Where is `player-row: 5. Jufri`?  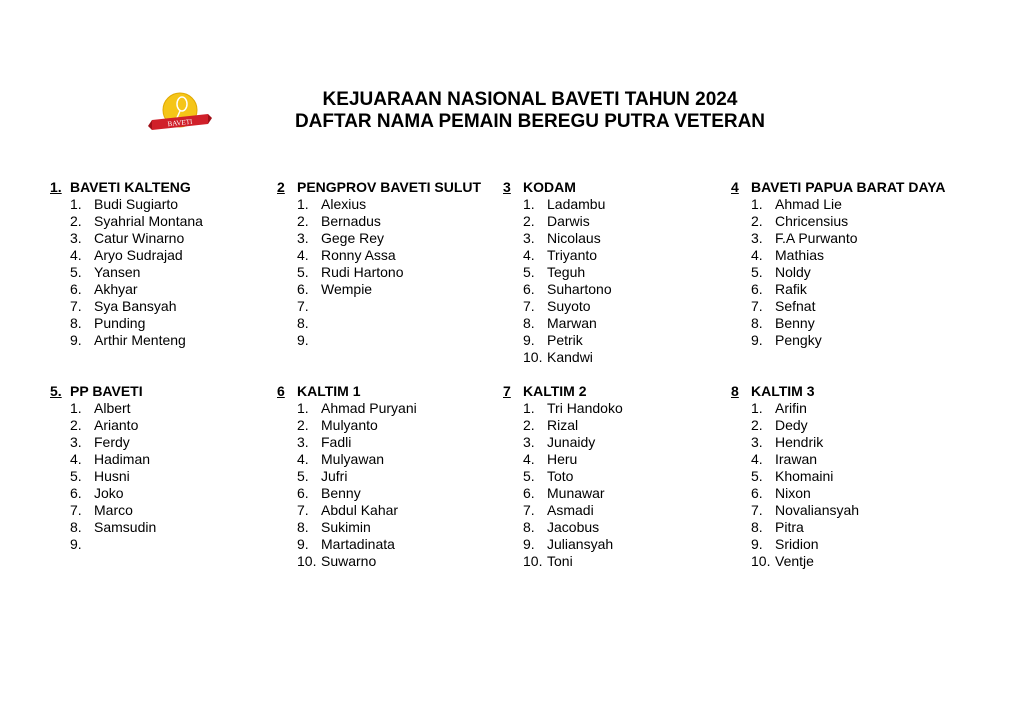 player-row: 5. Jufri is located at coordinates (389, 476).